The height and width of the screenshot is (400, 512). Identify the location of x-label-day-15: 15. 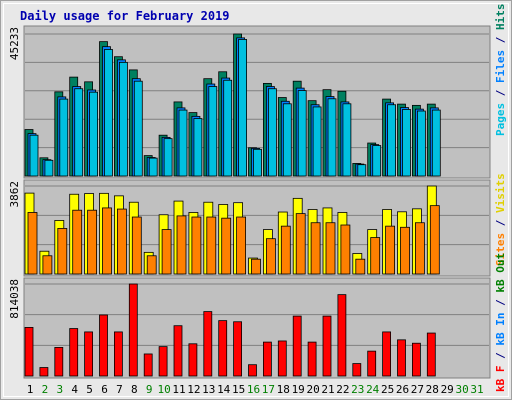
(238, 389).